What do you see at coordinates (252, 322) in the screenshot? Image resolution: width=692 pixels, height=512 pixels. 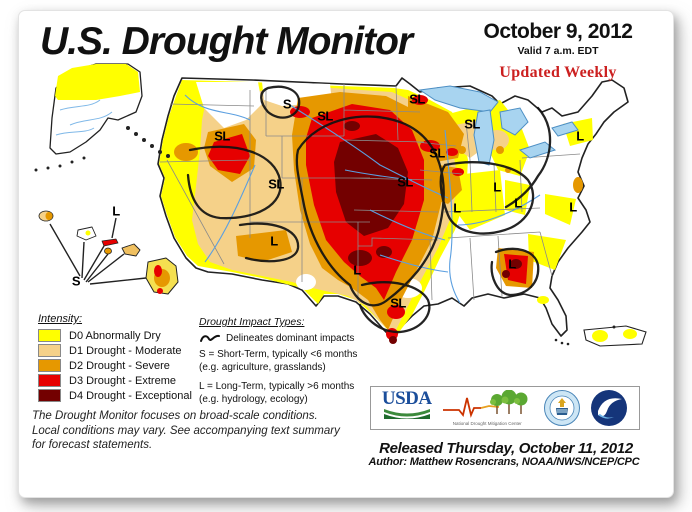 I see `impact-types-title: Drought Impact Types:` at bounding box center [252, 322].